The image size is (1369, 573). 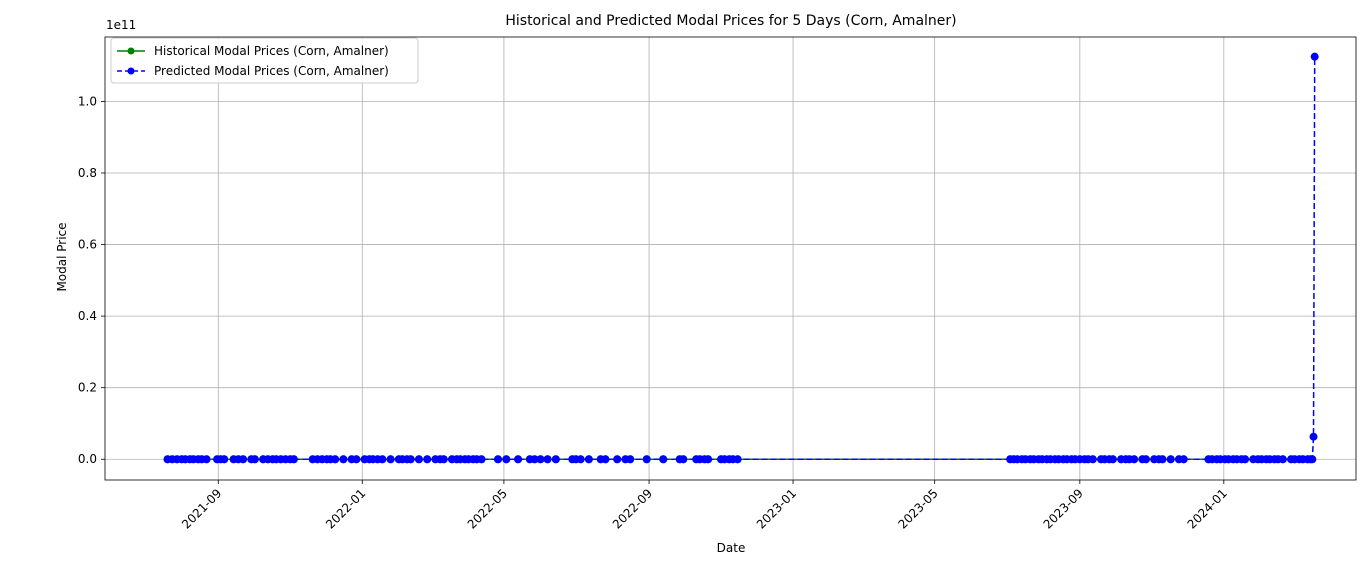 I want to click on legend-predicted-marker, so click(x=131, y=71).